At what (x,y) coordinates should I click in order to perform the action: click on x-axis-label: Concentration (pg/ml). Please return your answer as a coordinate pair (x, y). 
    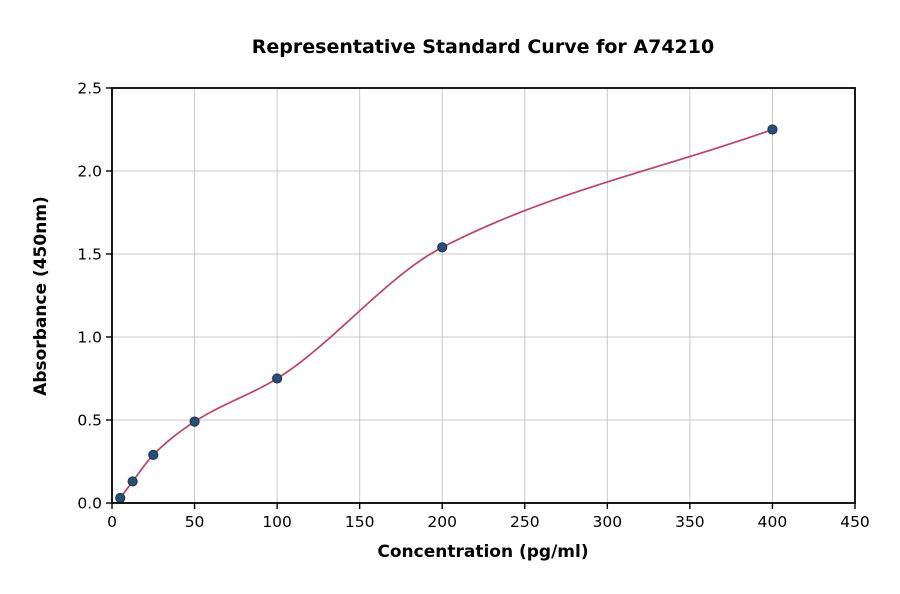
    Looking at the image, I should click on (482, 552).